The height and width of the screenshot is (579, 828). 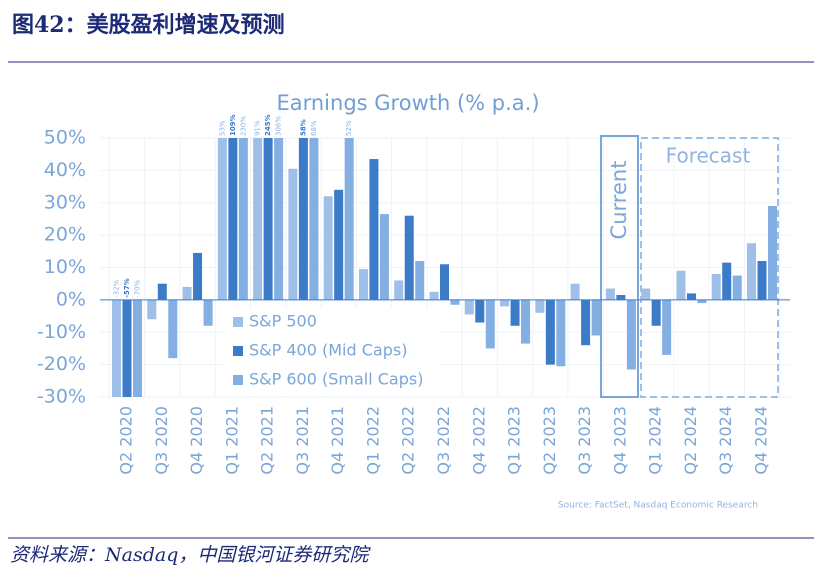 I want to click on value-label: 91%, so click(x=258, y=128).